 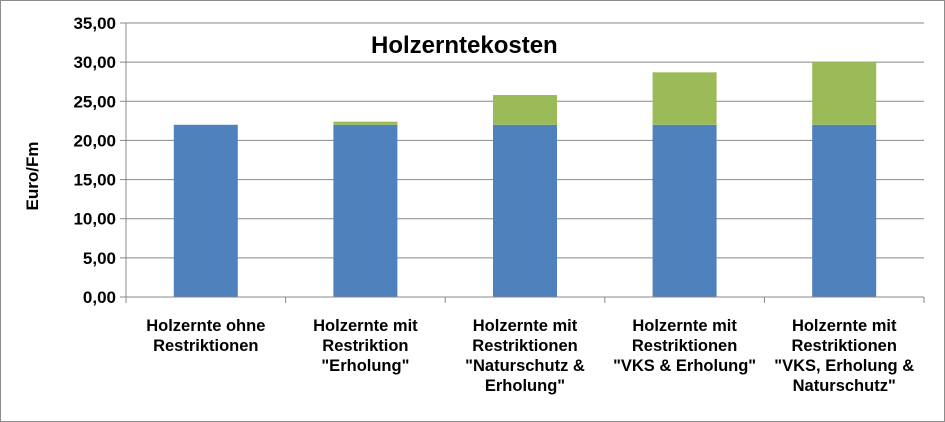 What do you see at coordinates (94, 23) in the screenshot?
I see `y-tick-label: 35,00` at bounding box center [94, 23].